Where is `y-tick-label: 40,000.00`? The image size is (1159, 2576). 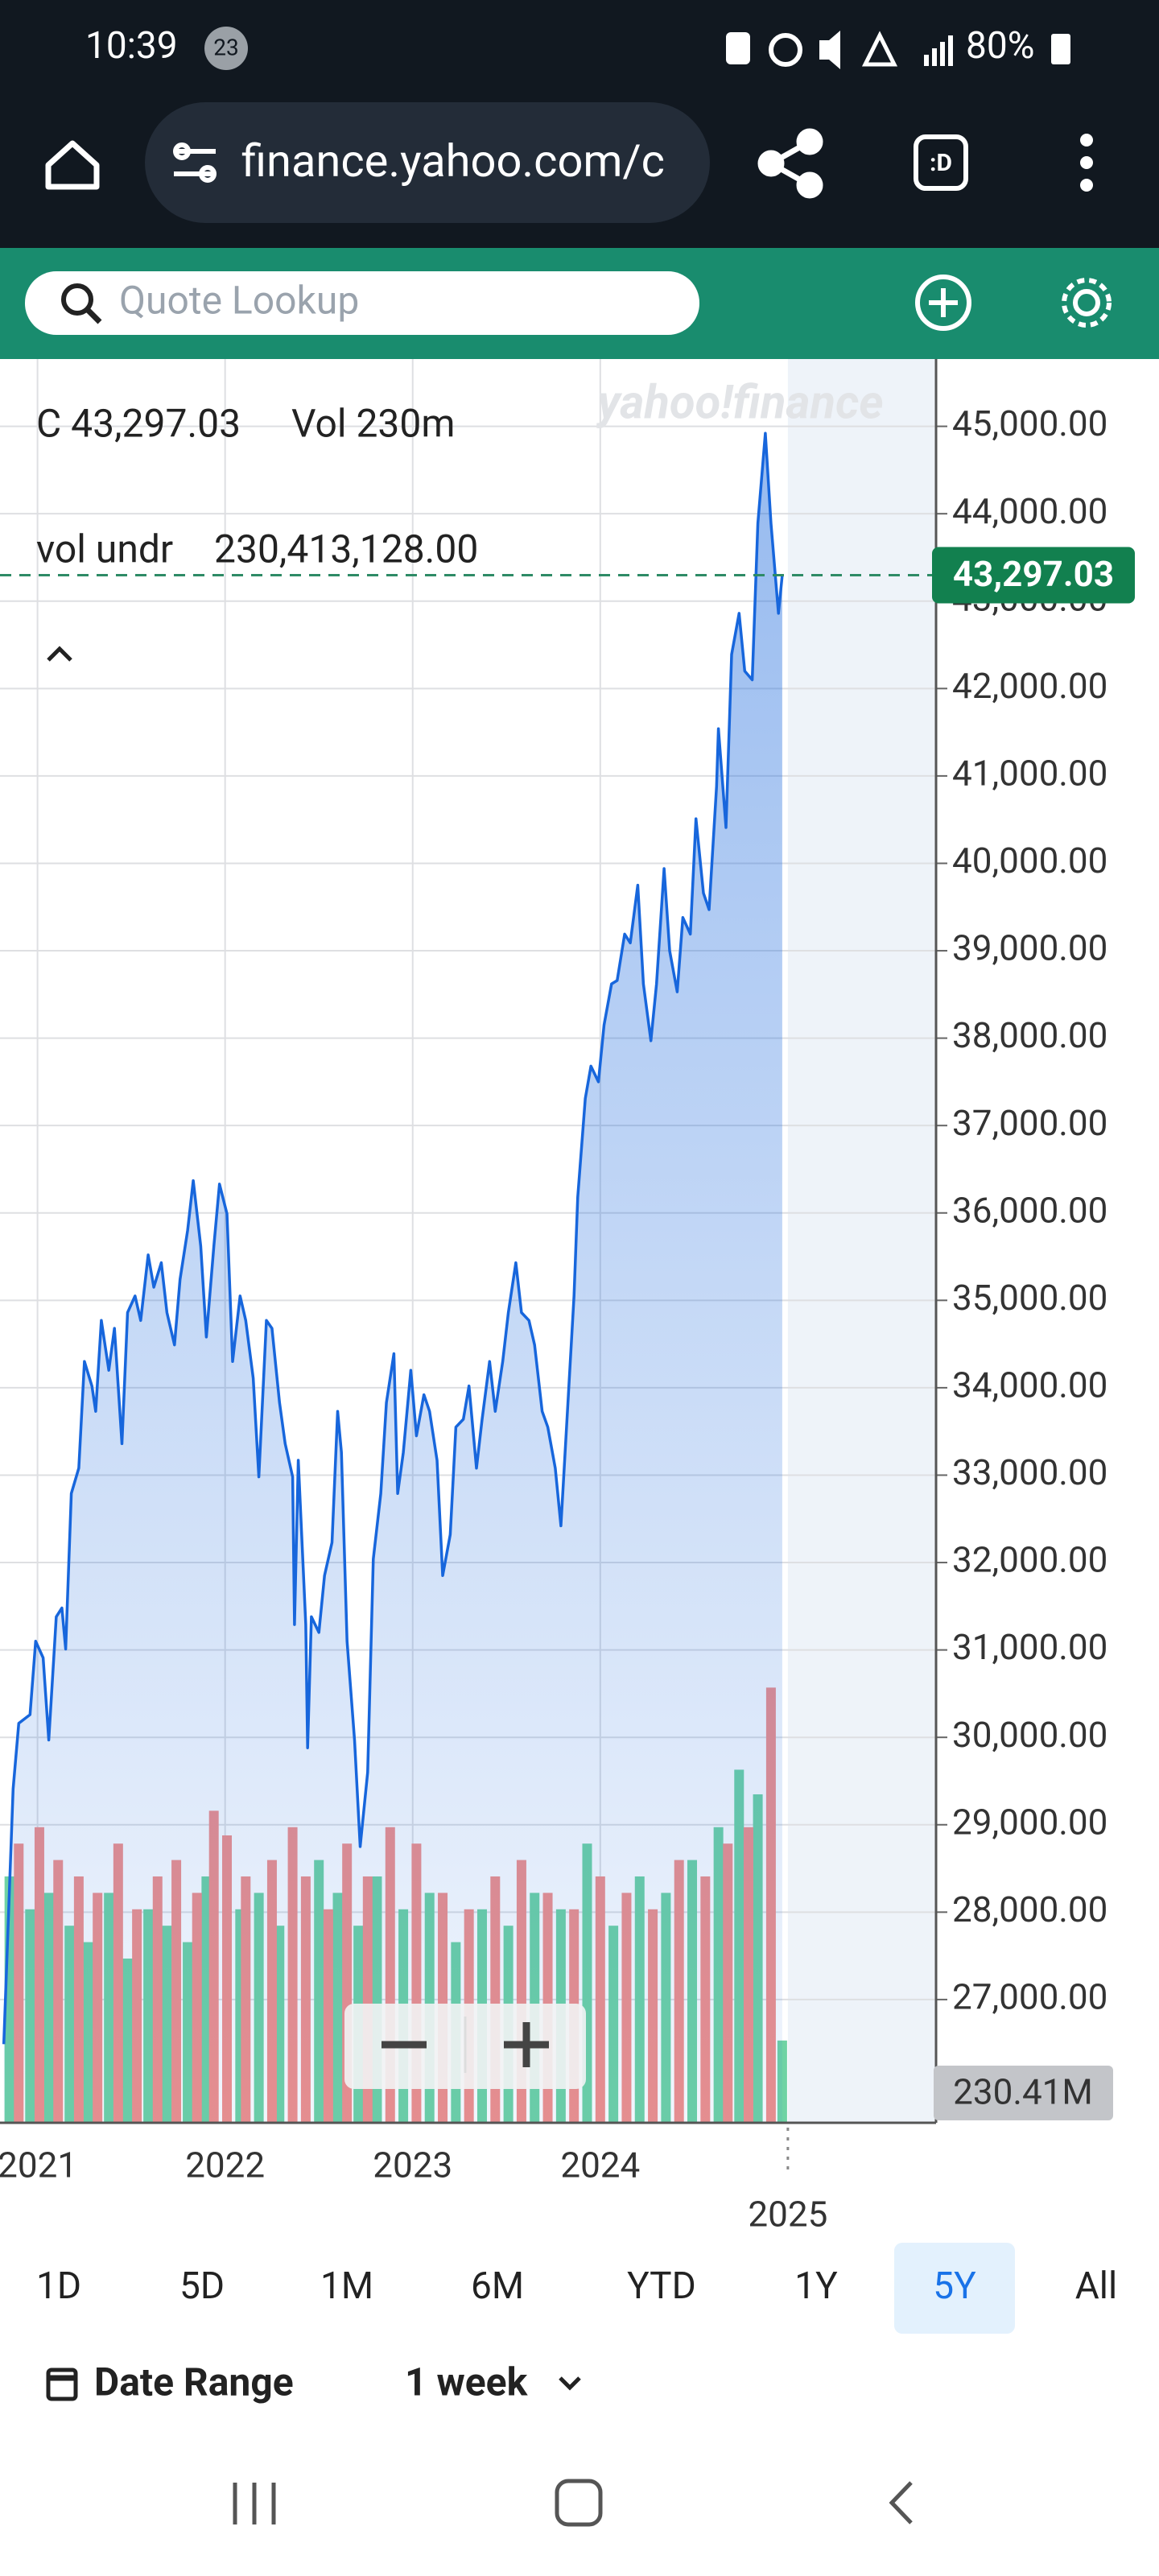 y-tick-label: 40,000.00 is located at coordinates (1029, 860).